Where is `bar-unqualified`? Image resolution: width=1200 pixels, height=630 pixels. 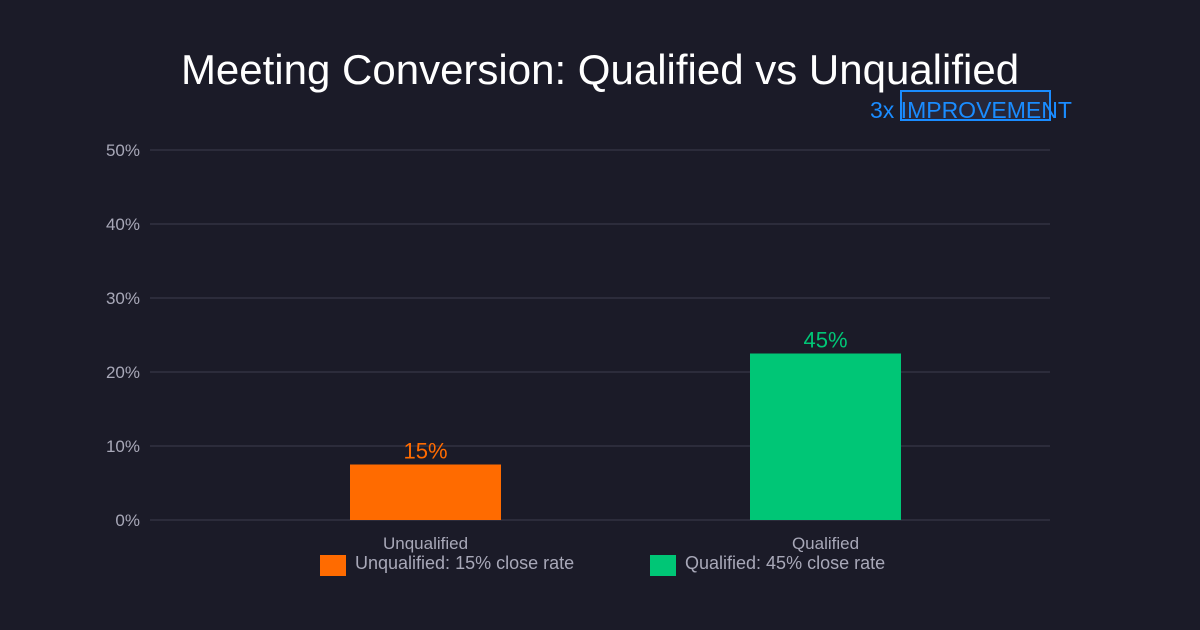
bar-unqualified is located at coordinates (425, 492).